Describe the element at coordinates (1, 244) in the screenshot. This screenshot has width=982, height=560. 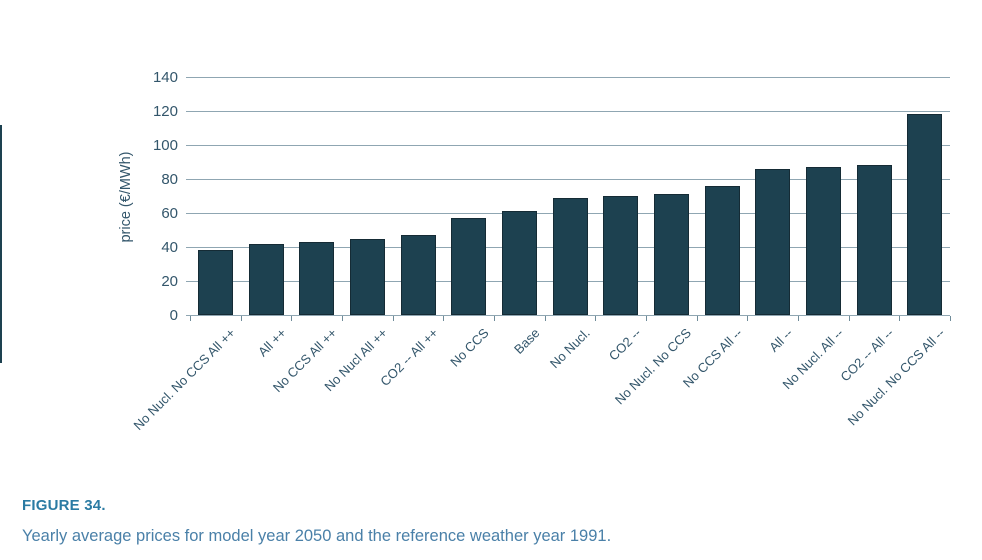
I see `page-edge-rule` at that location.